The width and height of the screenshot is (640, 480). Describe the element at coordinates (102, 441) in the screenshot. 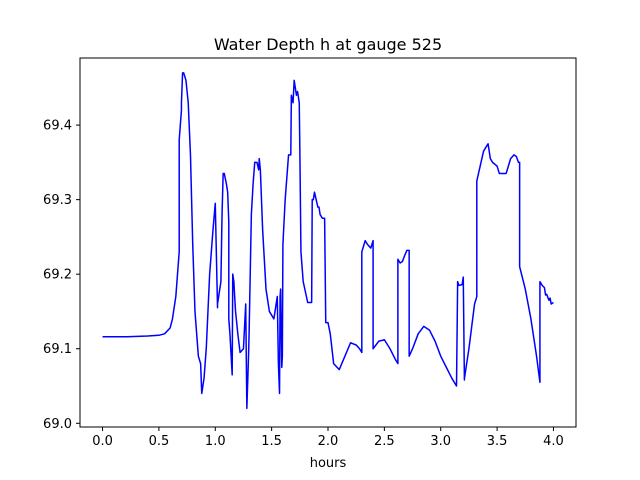

I see `x-tick-label: 0.0` at that location.